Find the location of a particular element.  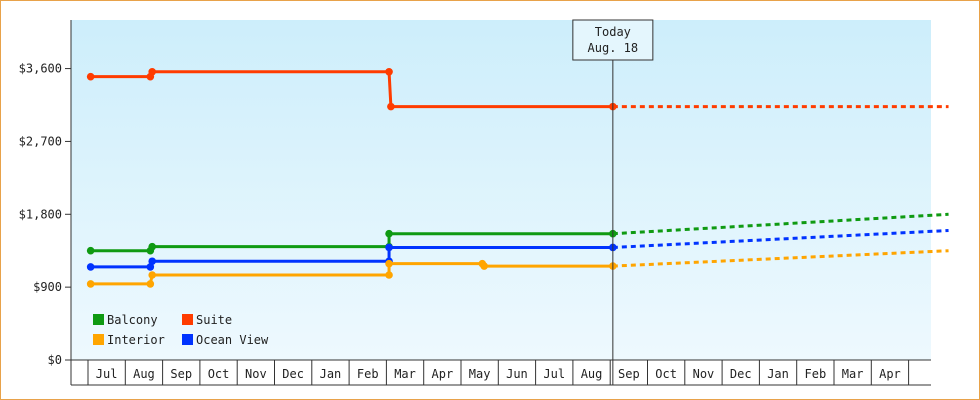

y-tick-label: $2,700 is located at coordinates (40, 141).